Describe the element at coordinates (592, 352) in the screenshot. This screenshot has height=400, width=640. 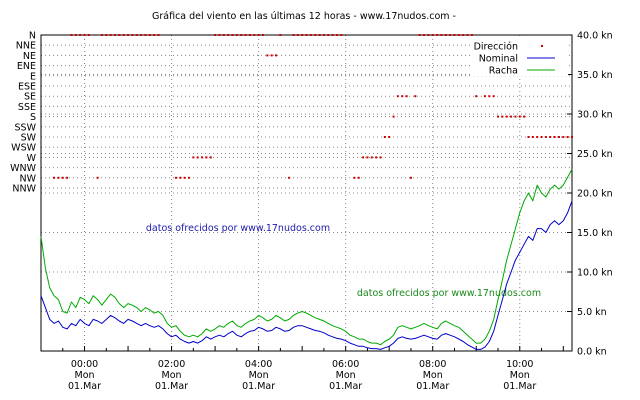
I see `y-tick-label: 0.0 kn` at that location.